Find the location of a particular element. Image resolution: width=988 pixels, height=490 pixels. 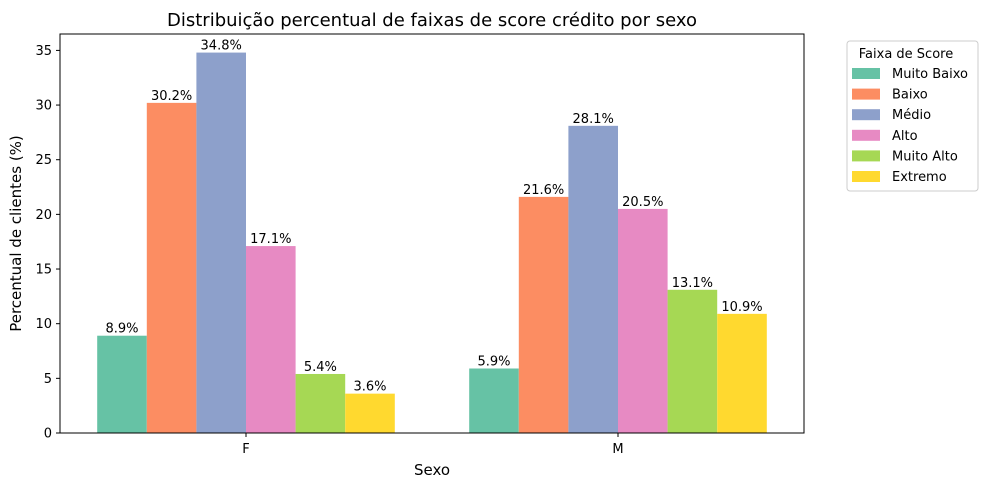

x-tick-label-f: F is located at coordinates (245, 449).